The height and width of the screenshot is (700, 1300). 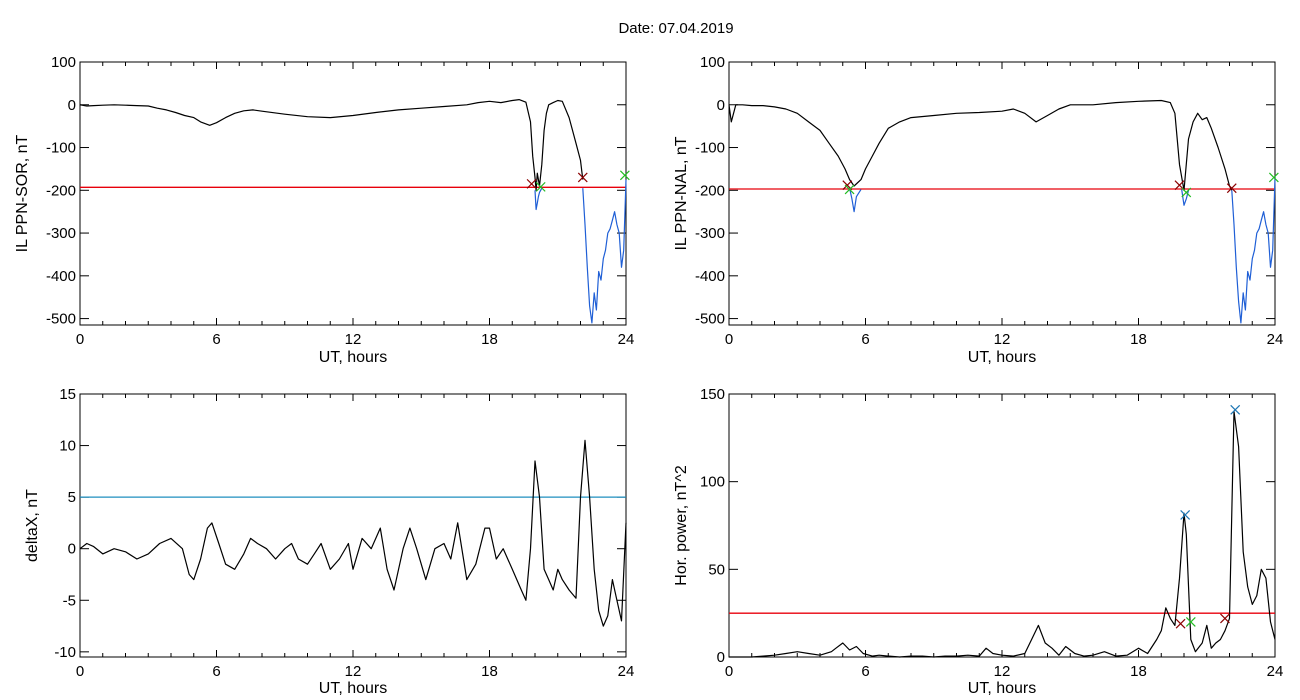 What do you see at coordinates (72, 497) in the screenshot?
I see `y-tick-label: 5` at bounding box center [72, 497].